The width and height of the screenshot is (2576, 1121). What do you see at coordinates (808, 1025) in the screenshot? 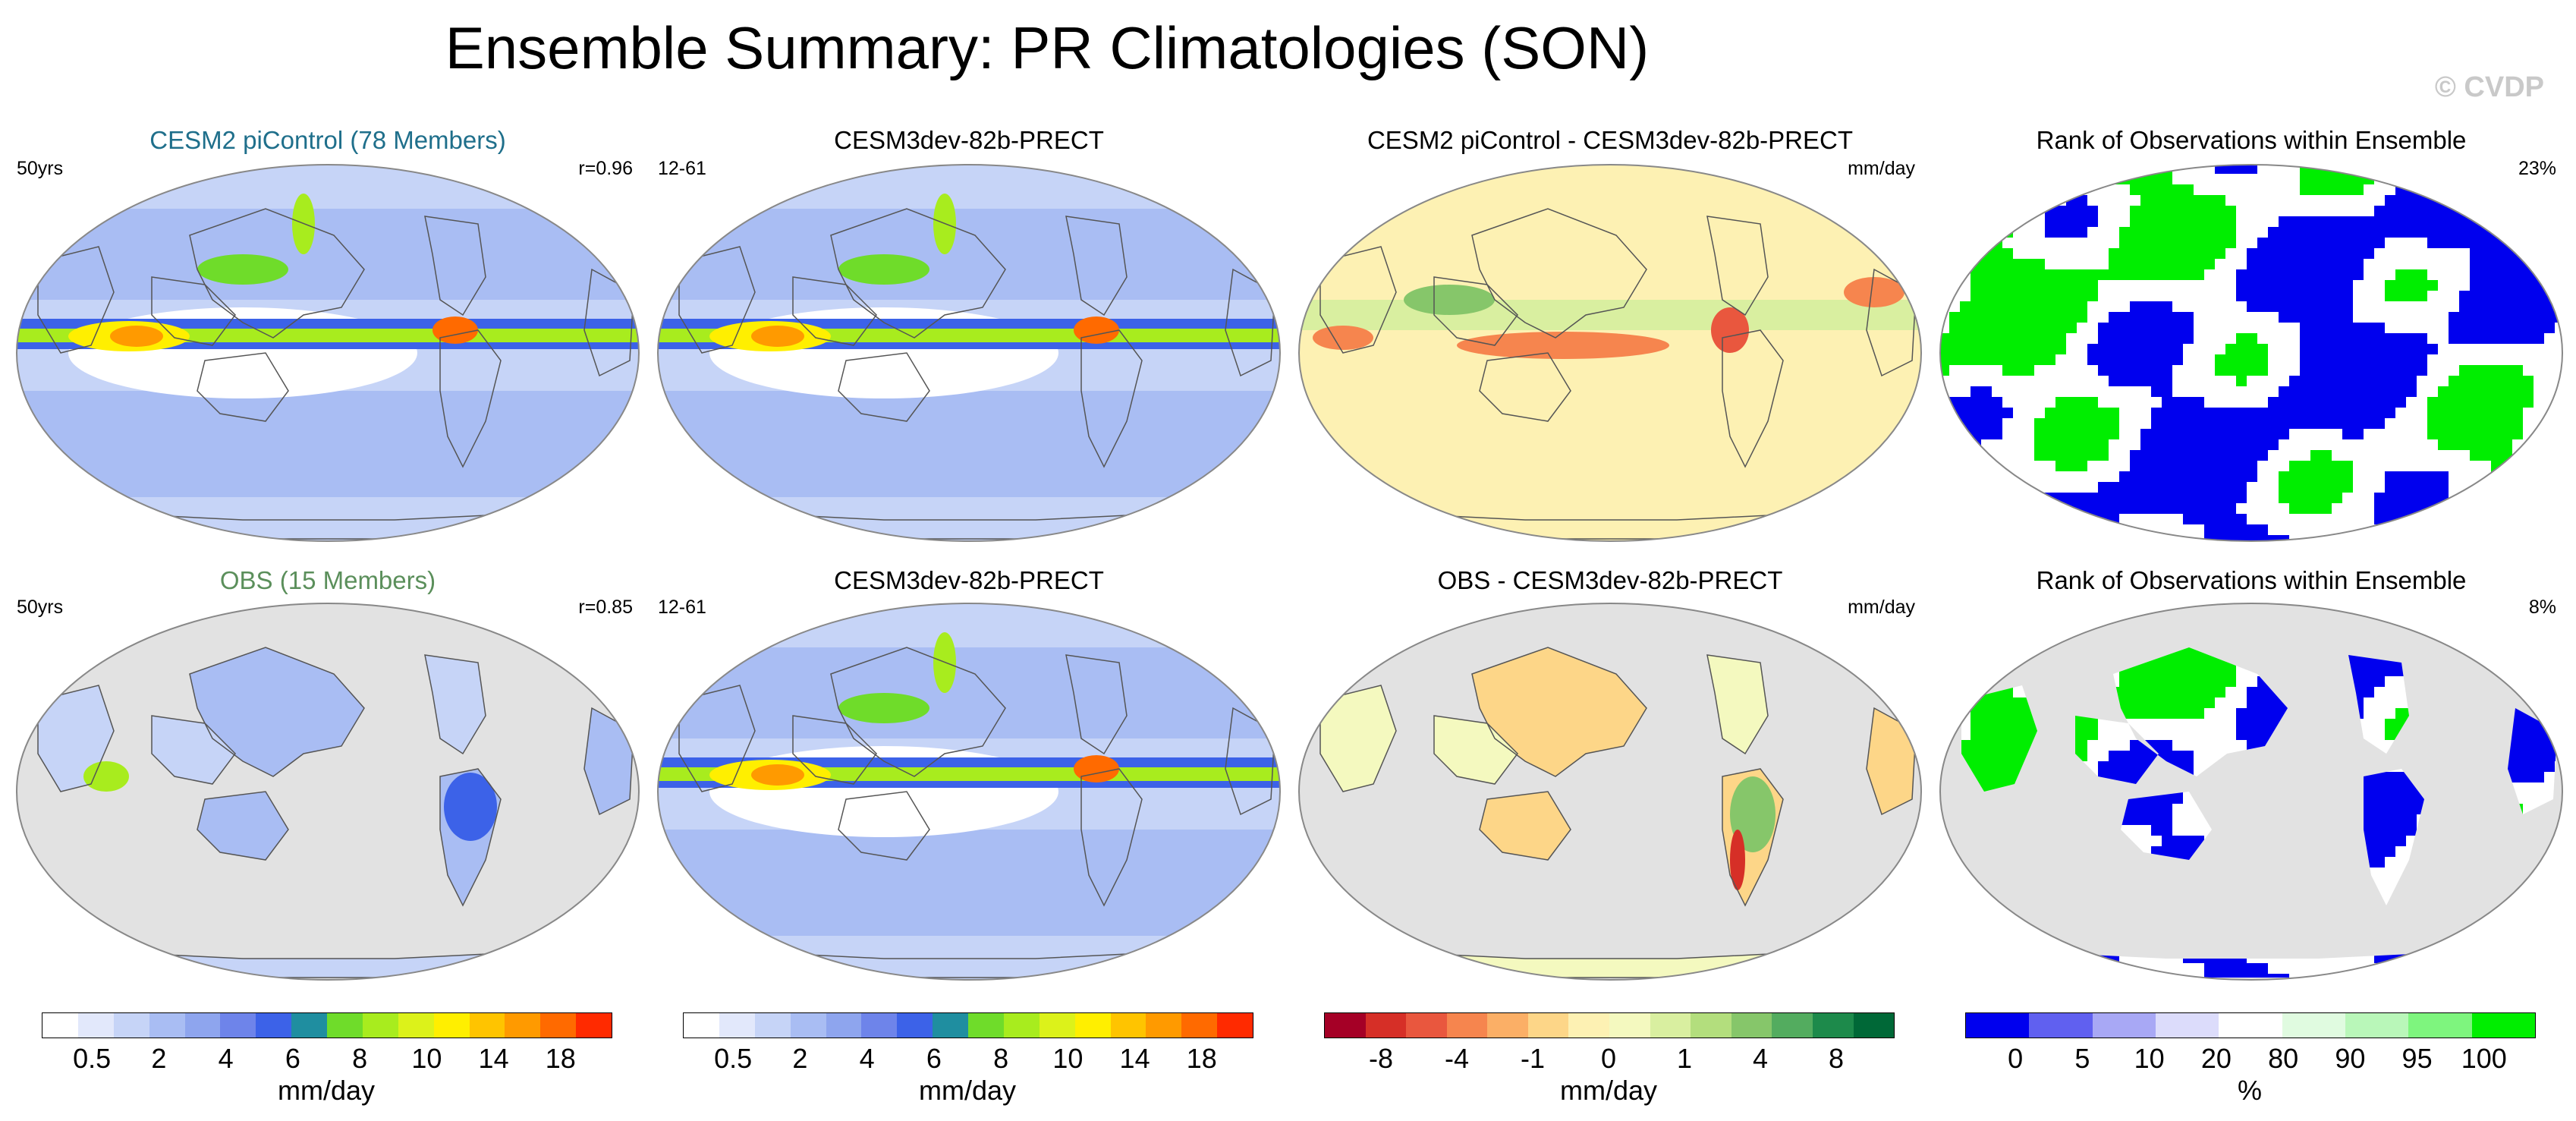
I see `colorbar-swatch` at bounding box center [808, 1025].